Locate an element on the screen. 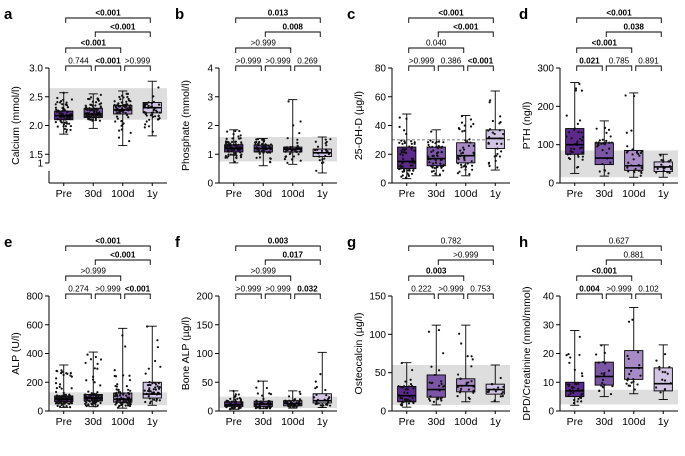 This screenshot has height=456, width=685. comparison-bracket: 0.013 is located at coordinates (278, 16).